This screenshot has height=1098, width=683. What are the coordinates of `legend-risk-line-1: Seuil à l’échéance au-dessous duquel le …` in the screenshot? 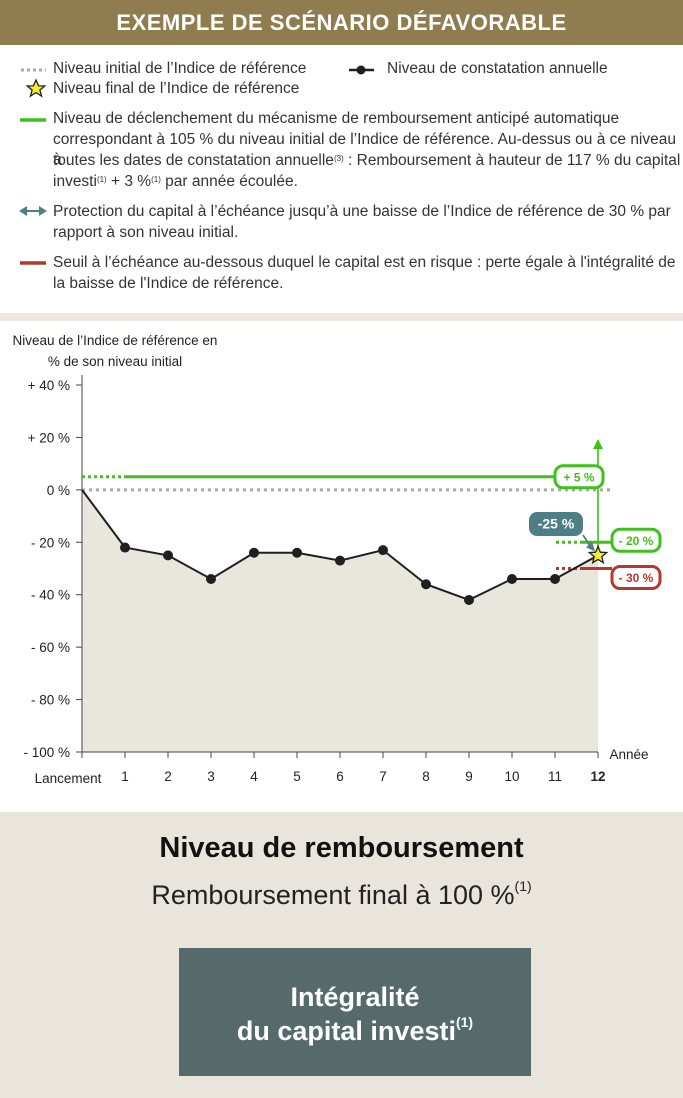 It's located at (364, 262).